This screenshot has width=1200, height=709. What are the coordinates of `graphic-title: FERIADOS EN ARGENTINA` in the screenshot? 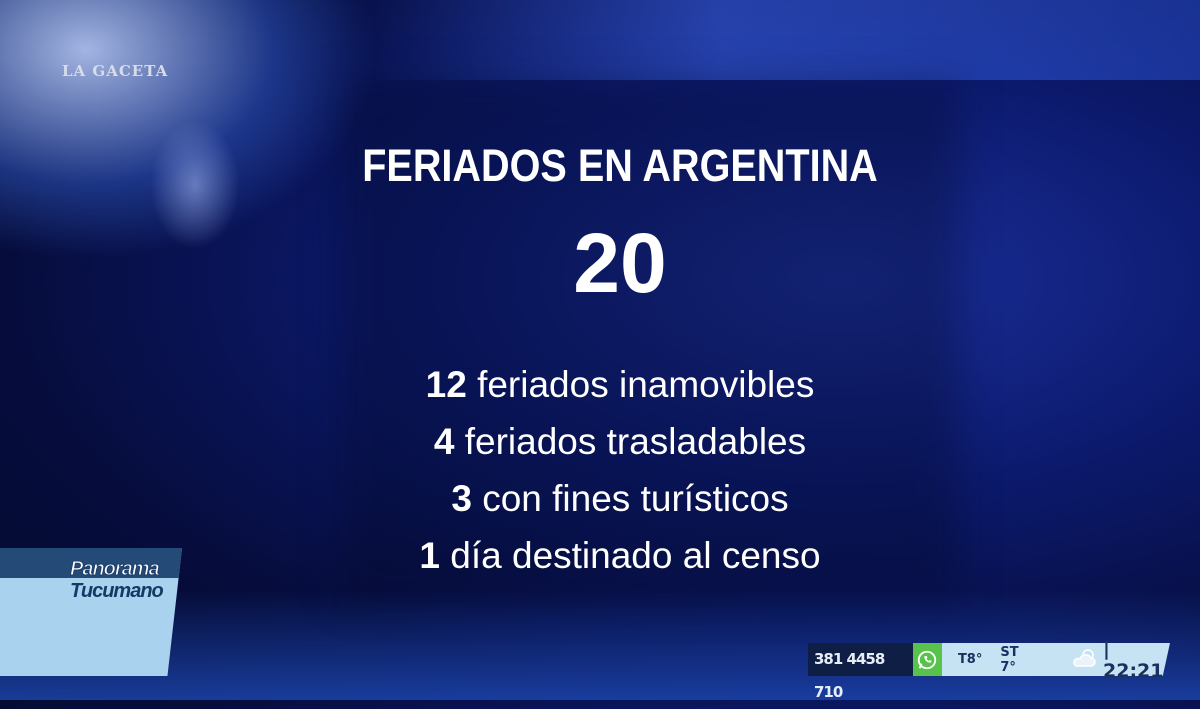 It's located at (620, 165).